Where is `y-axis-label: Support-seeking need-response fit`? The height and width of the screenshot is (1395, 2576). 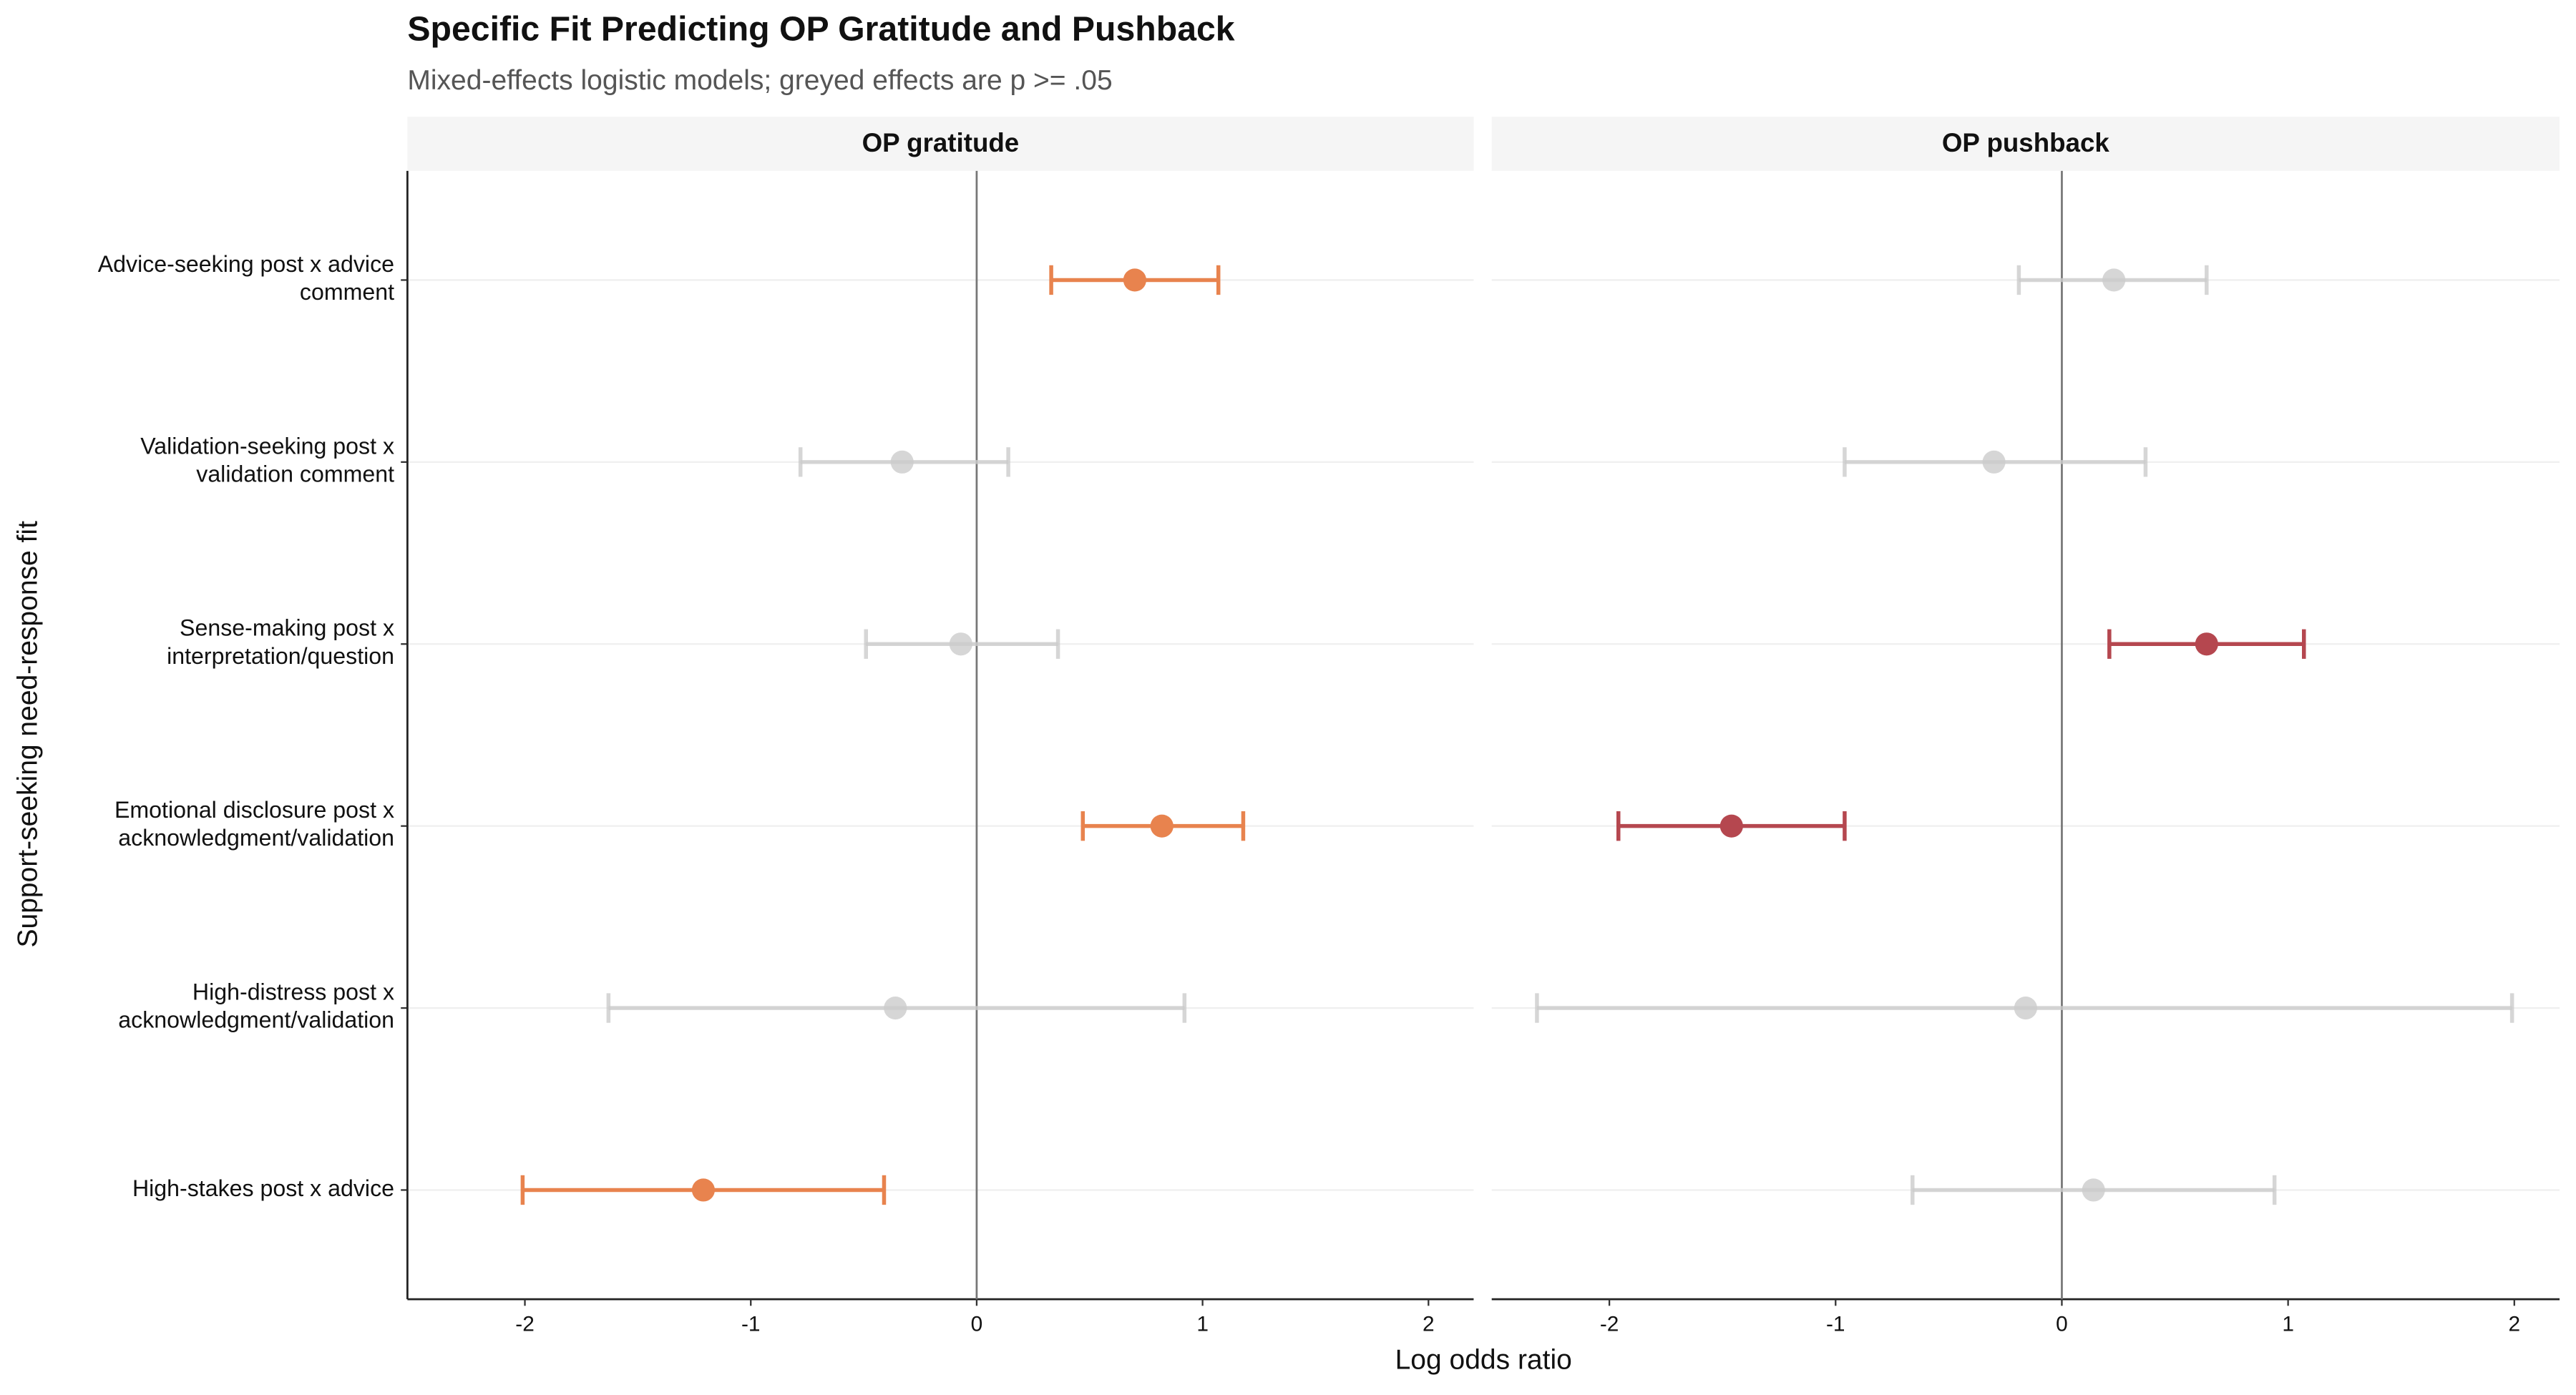 y-axis-label: Support-seeking need-response fit is located at coordinates (28, 734).